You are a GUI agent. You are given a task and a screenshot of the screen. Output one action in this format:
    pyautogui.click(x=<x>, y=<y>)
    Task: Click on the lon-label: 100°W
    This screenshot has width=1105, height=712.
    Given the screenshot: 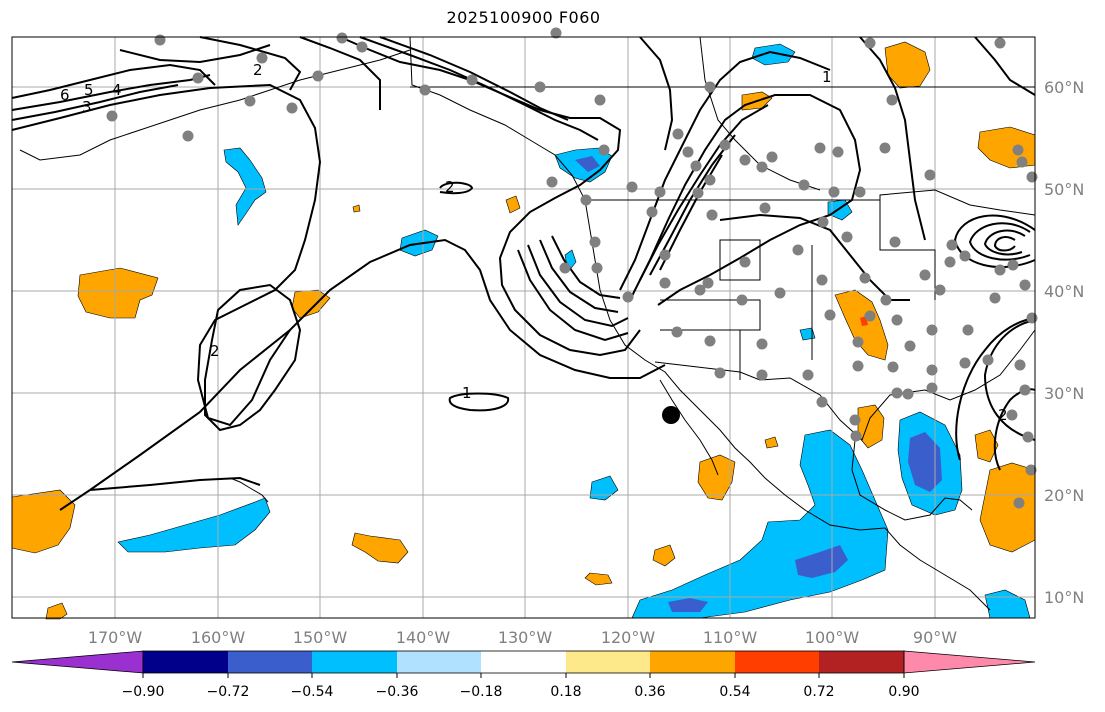 What is the action you would take?
    pyautogui.click(x=832, y=637)
    